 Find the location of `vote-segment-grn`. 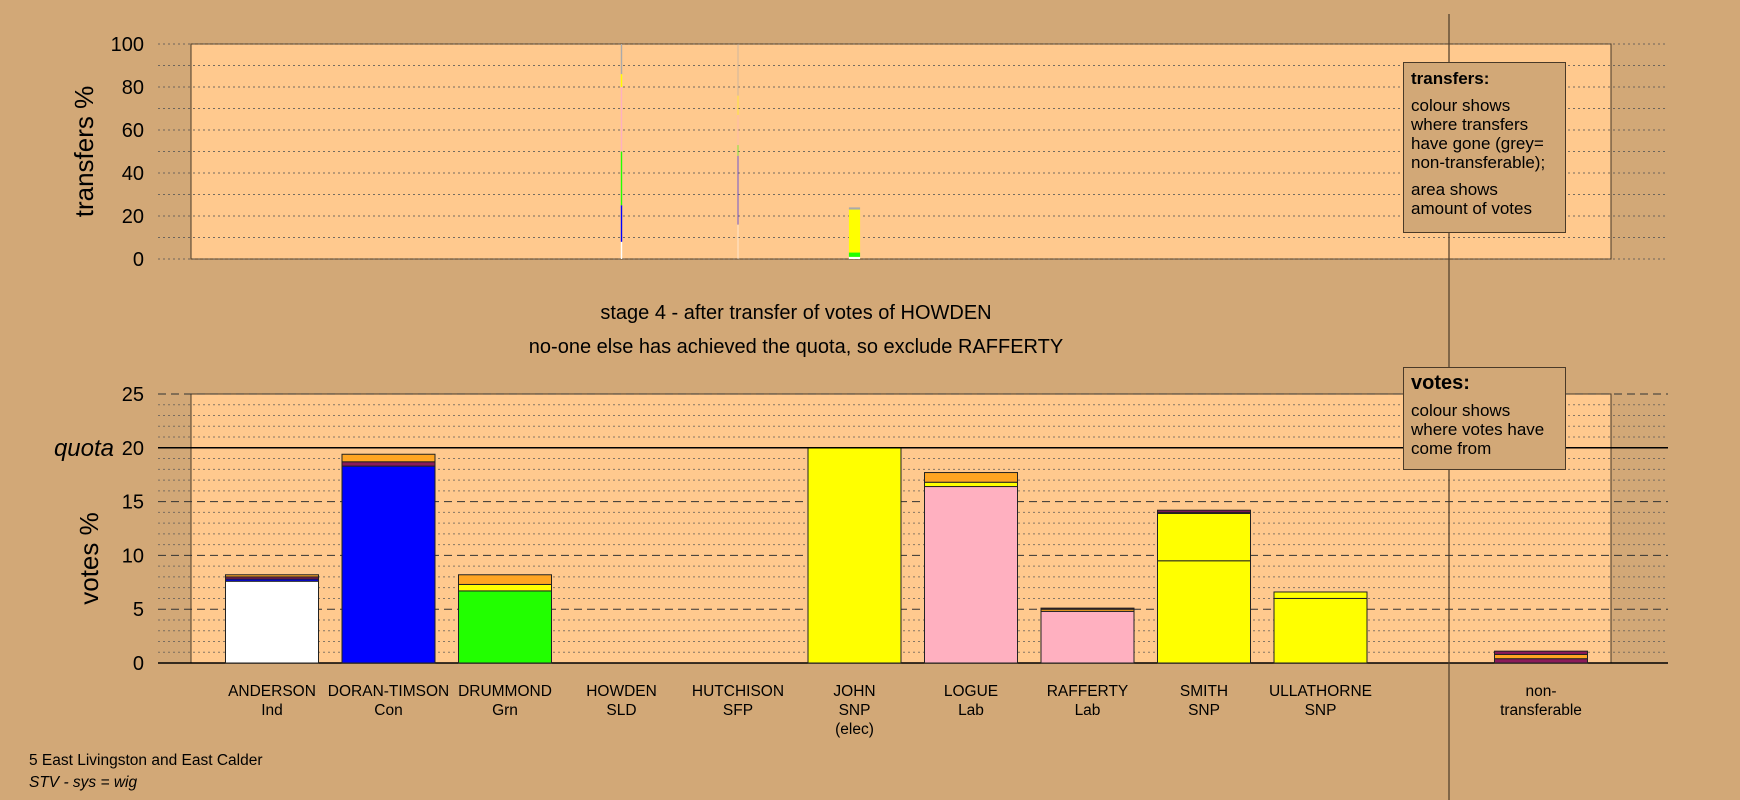

vote-segment-grn is located at coordinates (505, 627).